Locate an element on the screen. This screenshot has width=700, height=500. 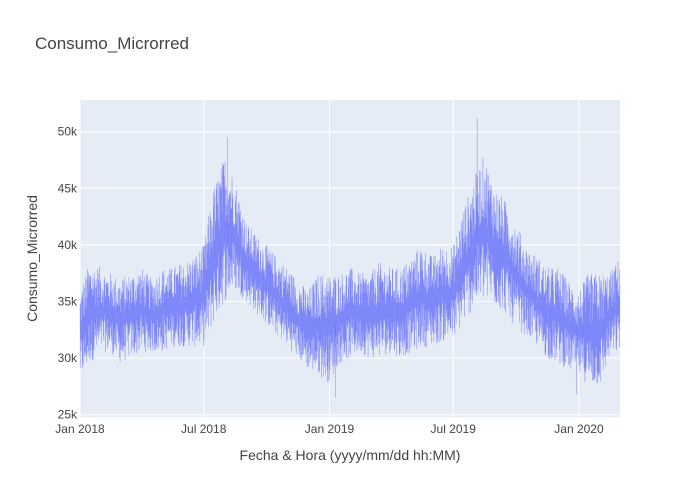
y-tick-label: 45k is located at coordinates (68, 188).